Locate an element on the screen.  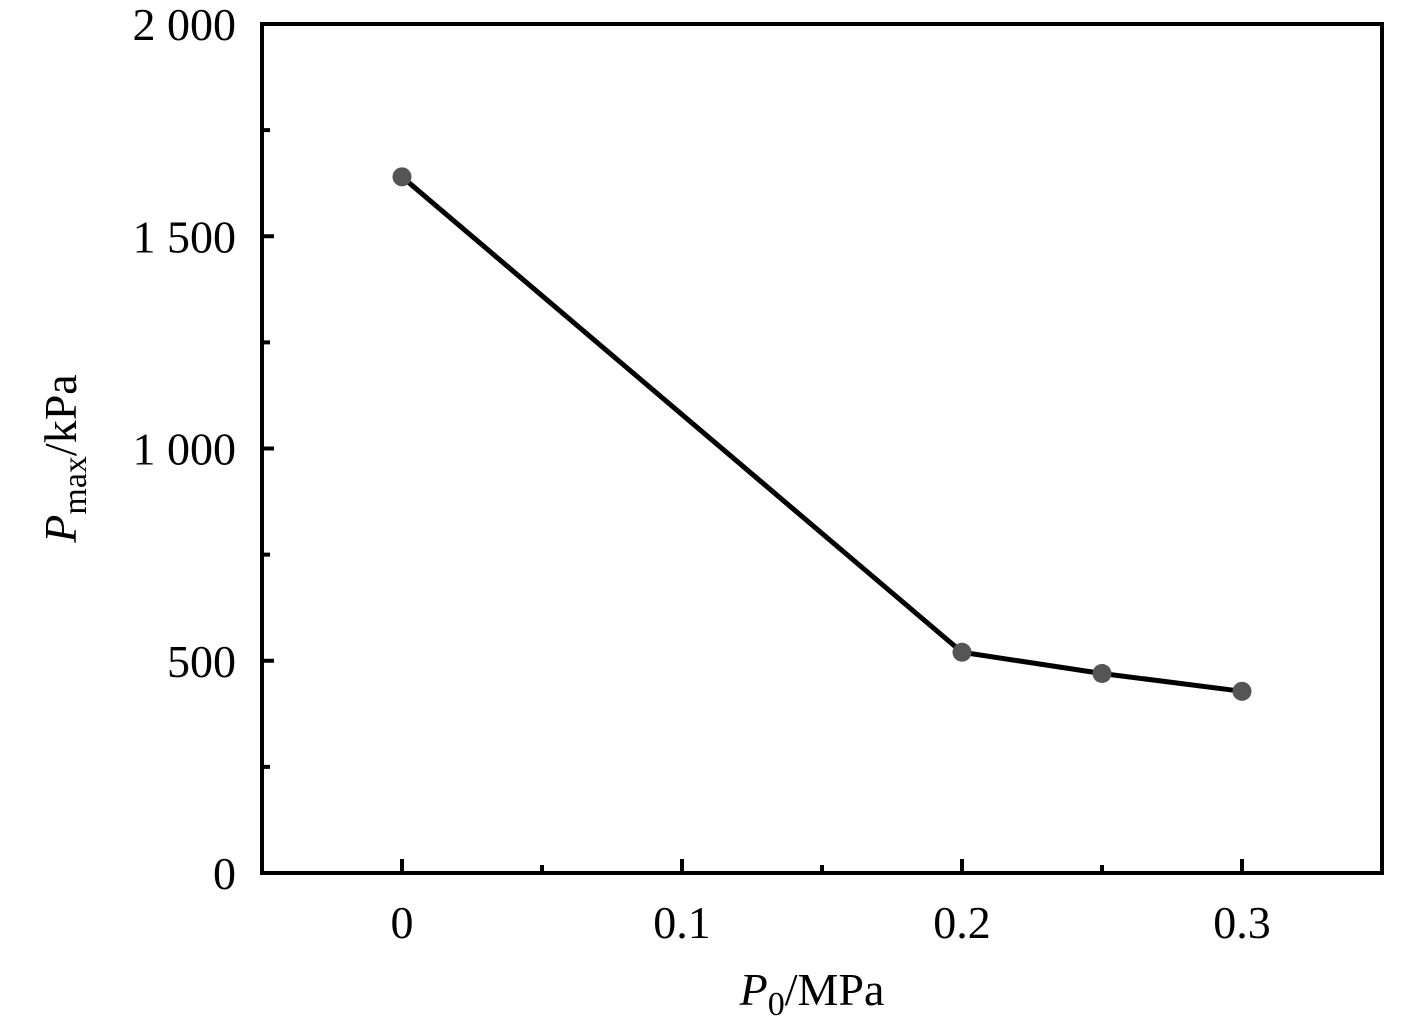
y-tick-label: 2 000 is located at coordinates (185, 25).